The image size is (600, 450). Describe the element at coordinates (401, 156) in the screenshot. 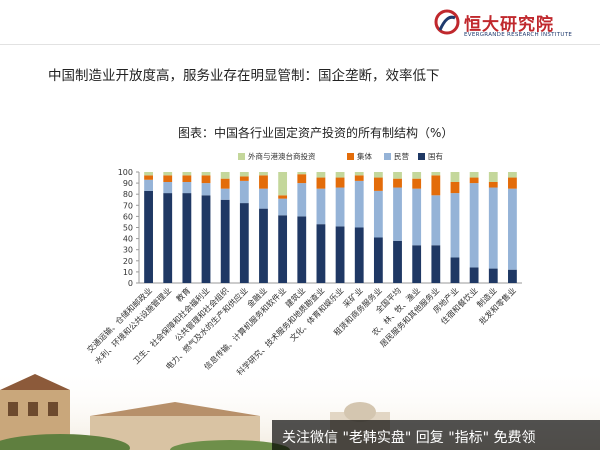

I see `legend-label: 民营` at that location.